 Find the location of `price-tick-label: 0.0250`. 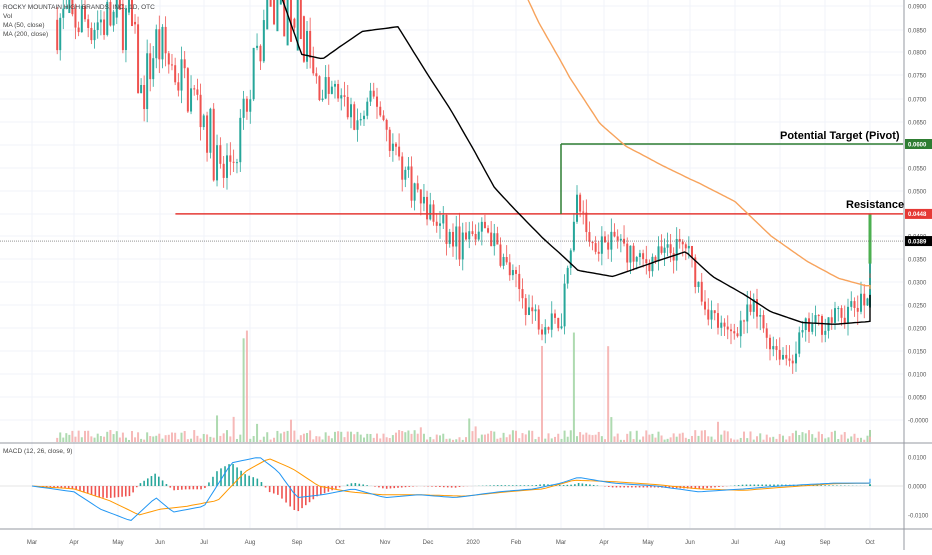

price-tick-label: 0.0250 is located at coordinates (917, 307).